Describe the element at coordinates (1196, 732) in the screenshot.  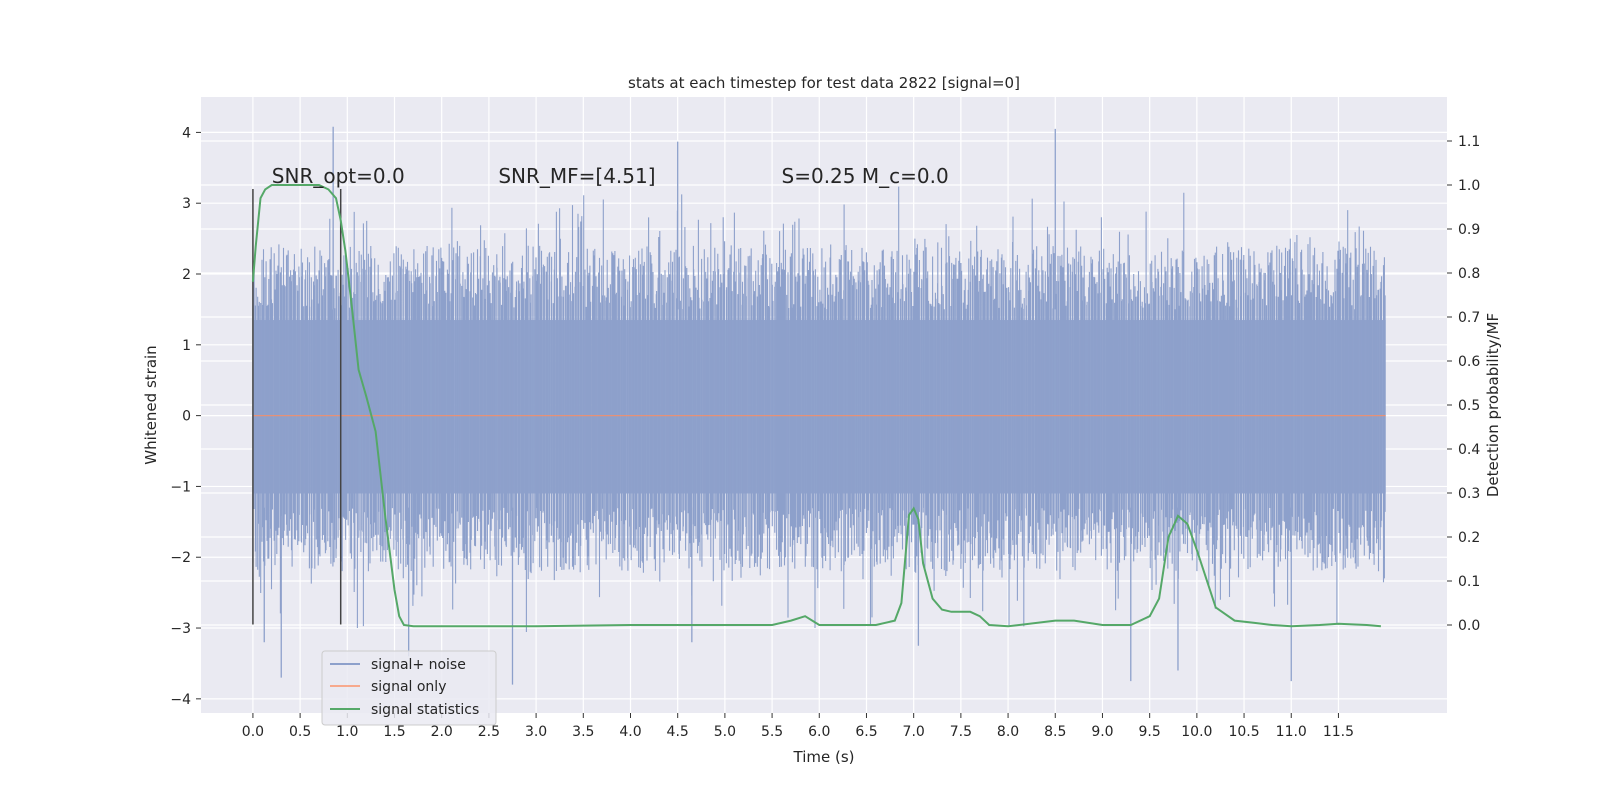
I see `x-tick-label: 10.0` at that location.